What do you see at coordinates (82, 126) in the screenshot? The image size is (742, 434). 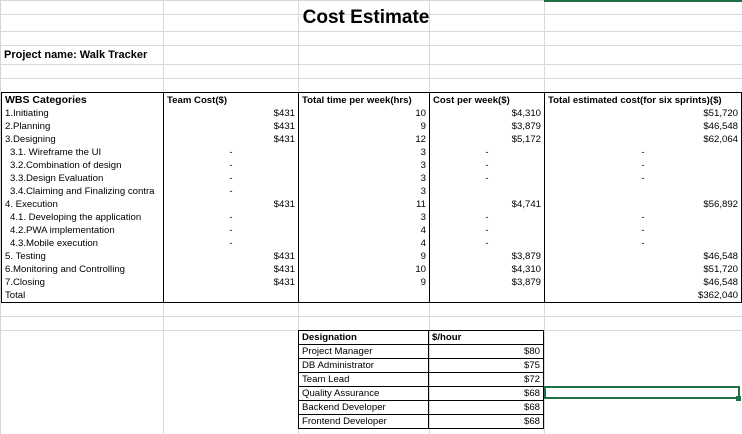 I see `cell-category: 2.Planning` at bounding box center [82, 126].